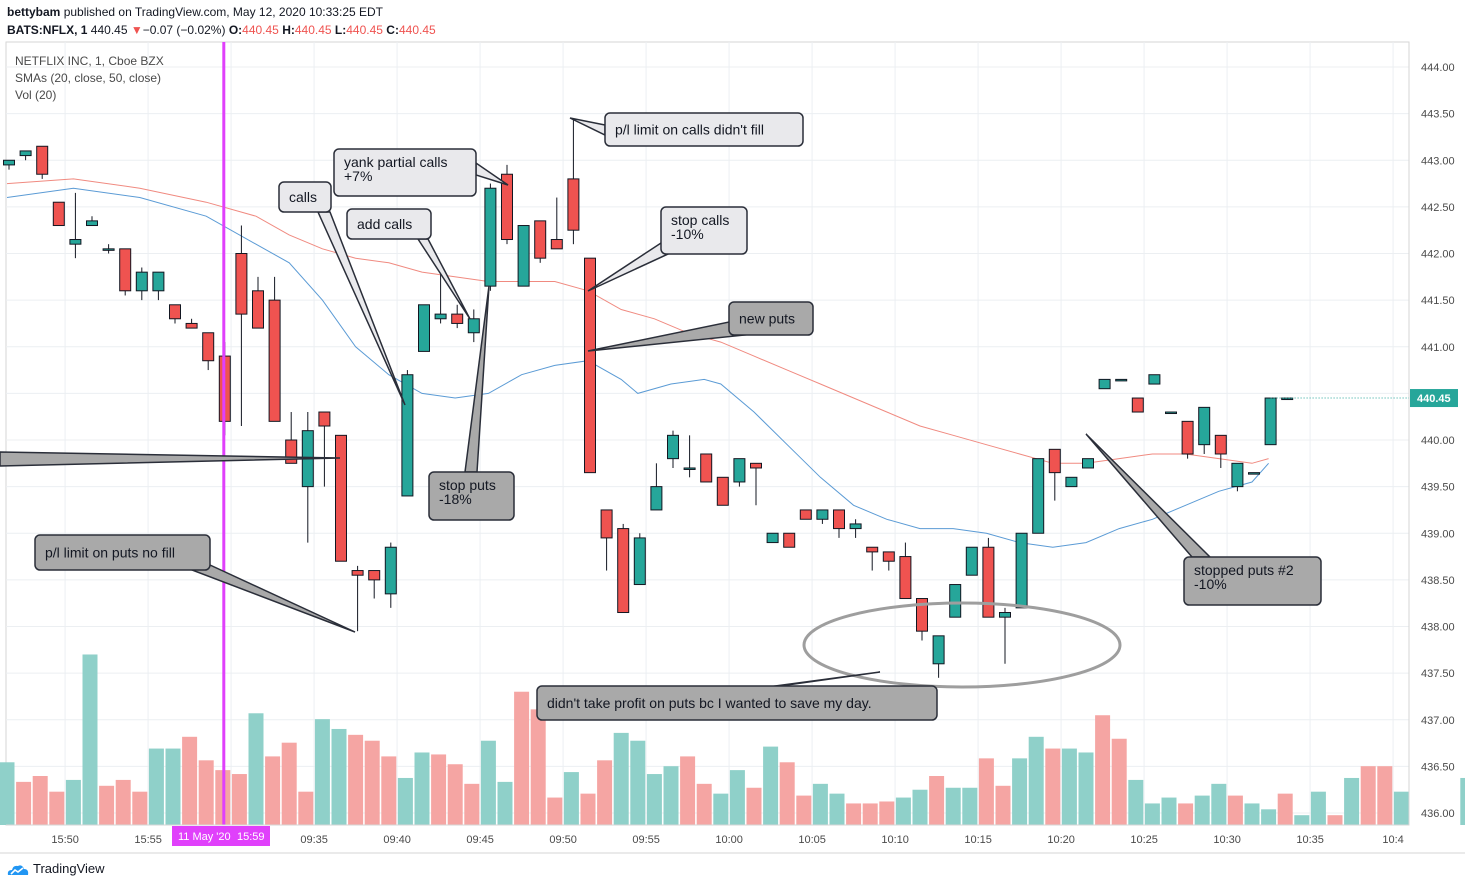  What do you see at coordinates (55, 869) in the screenshot?
I see `tradingview-logo: TradingView` at bounding box center [55, 869].